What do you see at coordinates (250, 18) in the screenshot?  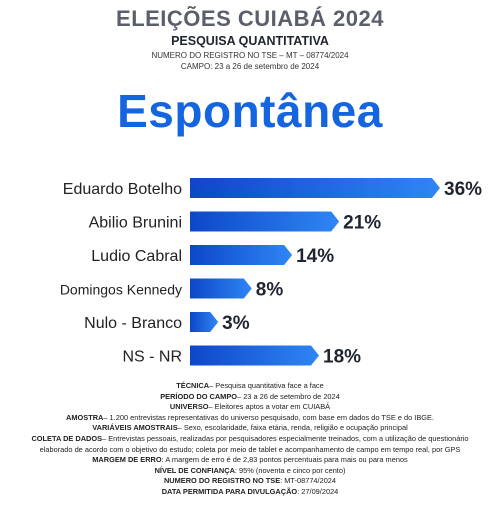 I see `poll-title: ELEIÇÕES CUIABÁ 2024` at bounding box center [250, 18].